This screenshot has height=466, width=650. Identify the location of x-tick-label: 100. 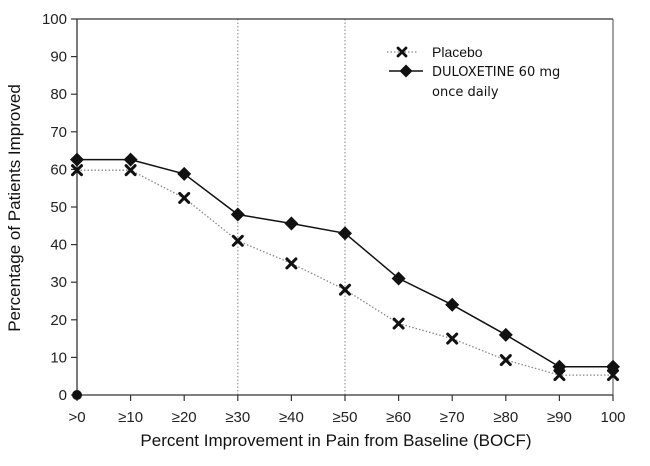
(612, 417).